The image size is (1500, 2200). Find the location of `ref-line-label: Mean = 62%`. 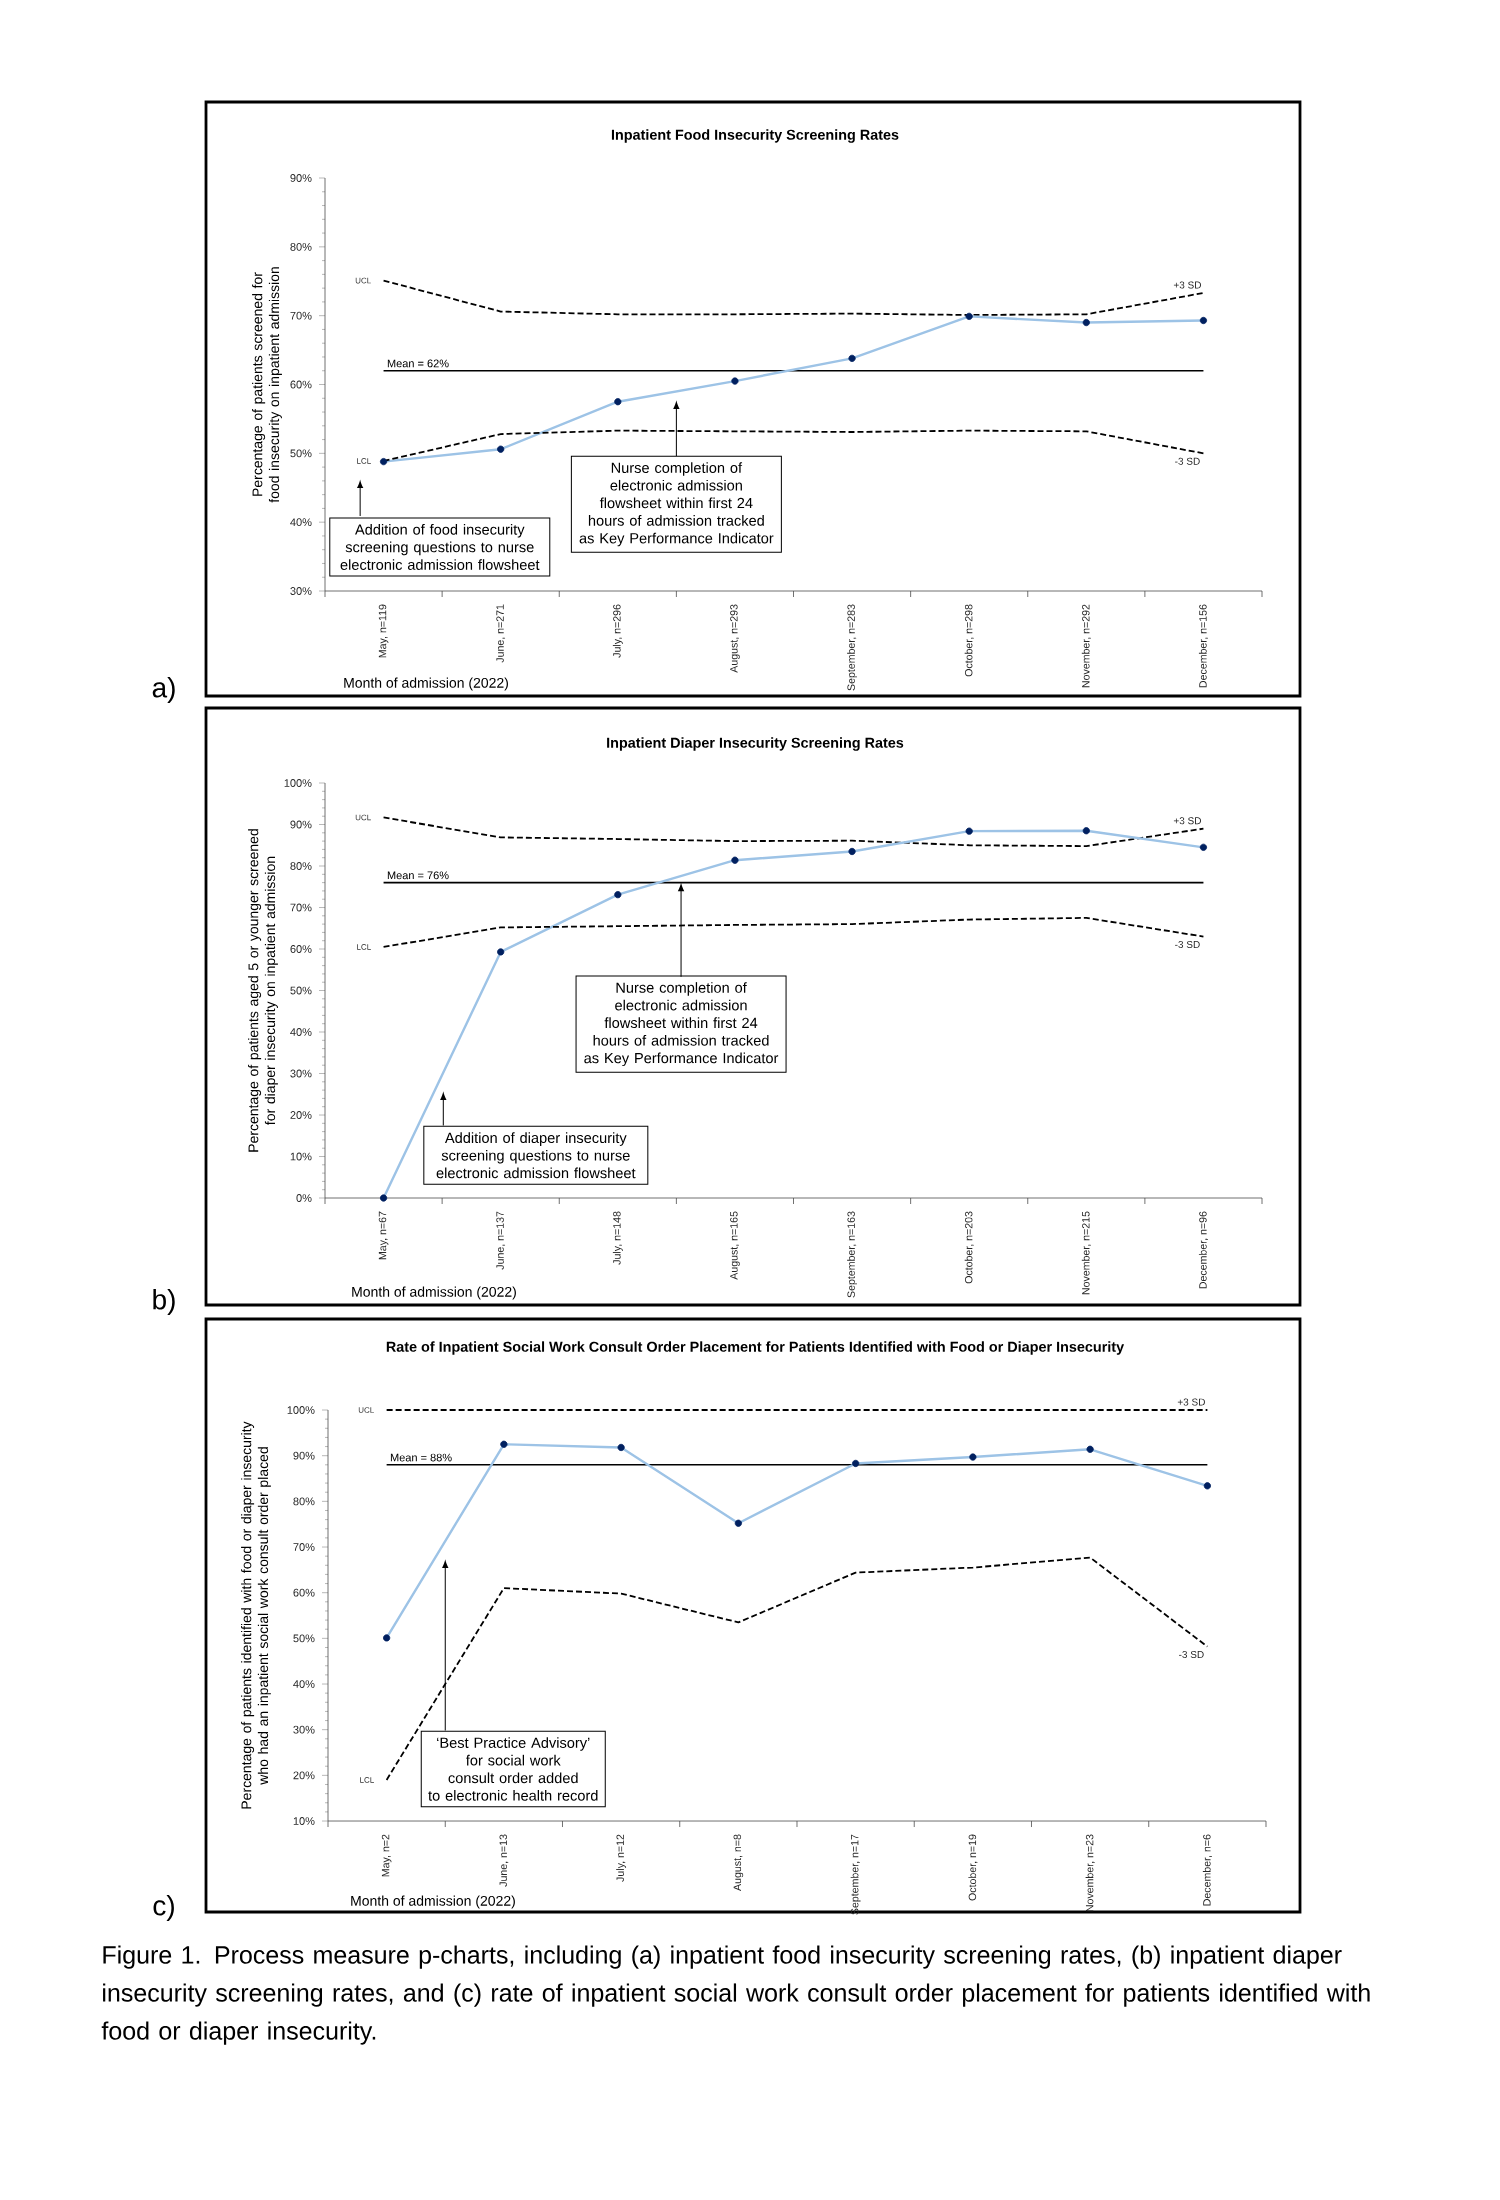

ref-line-label: Mean = 62% is located at coordinates (418, 363).